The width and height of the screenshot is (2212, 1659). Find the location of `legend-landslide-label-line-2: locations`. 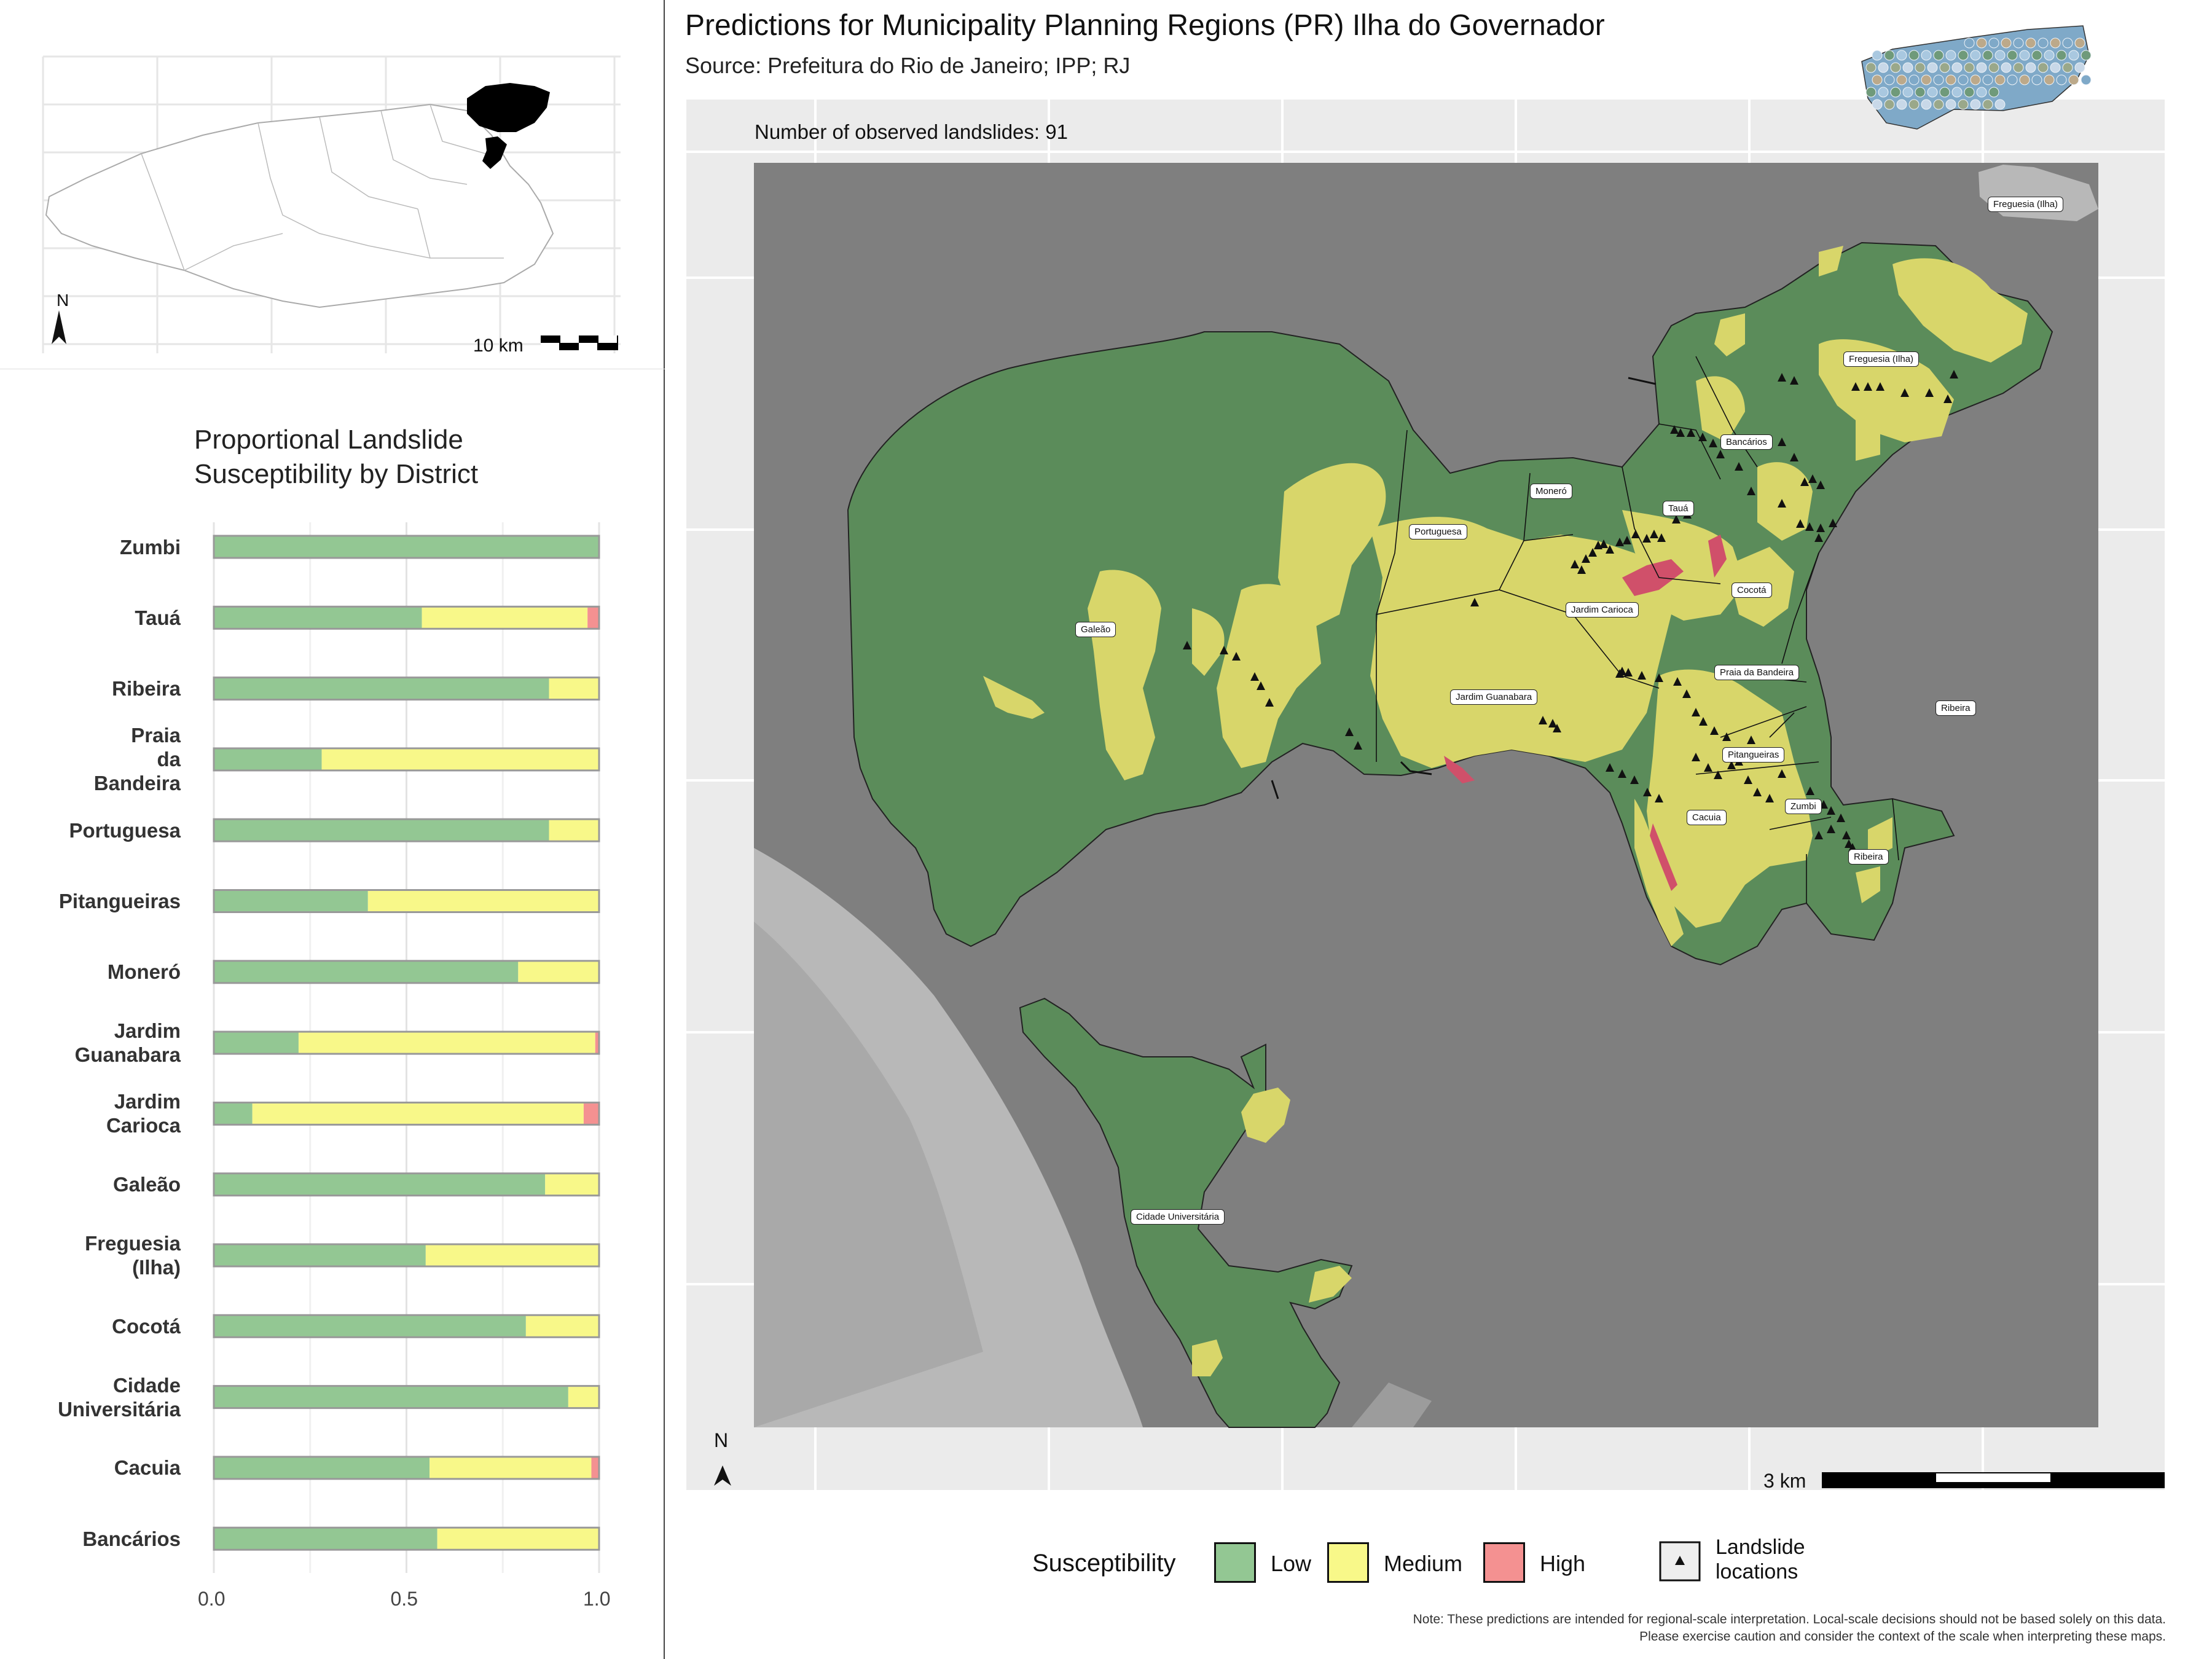

legend-landslide-label-line-2: locations is located at coordinates (1757, 1571).